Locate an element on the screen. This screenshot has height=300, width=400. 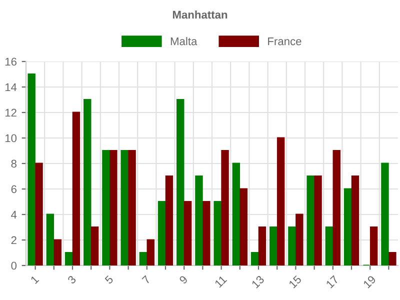
legend-label: France is located at coordinates (285, 41).